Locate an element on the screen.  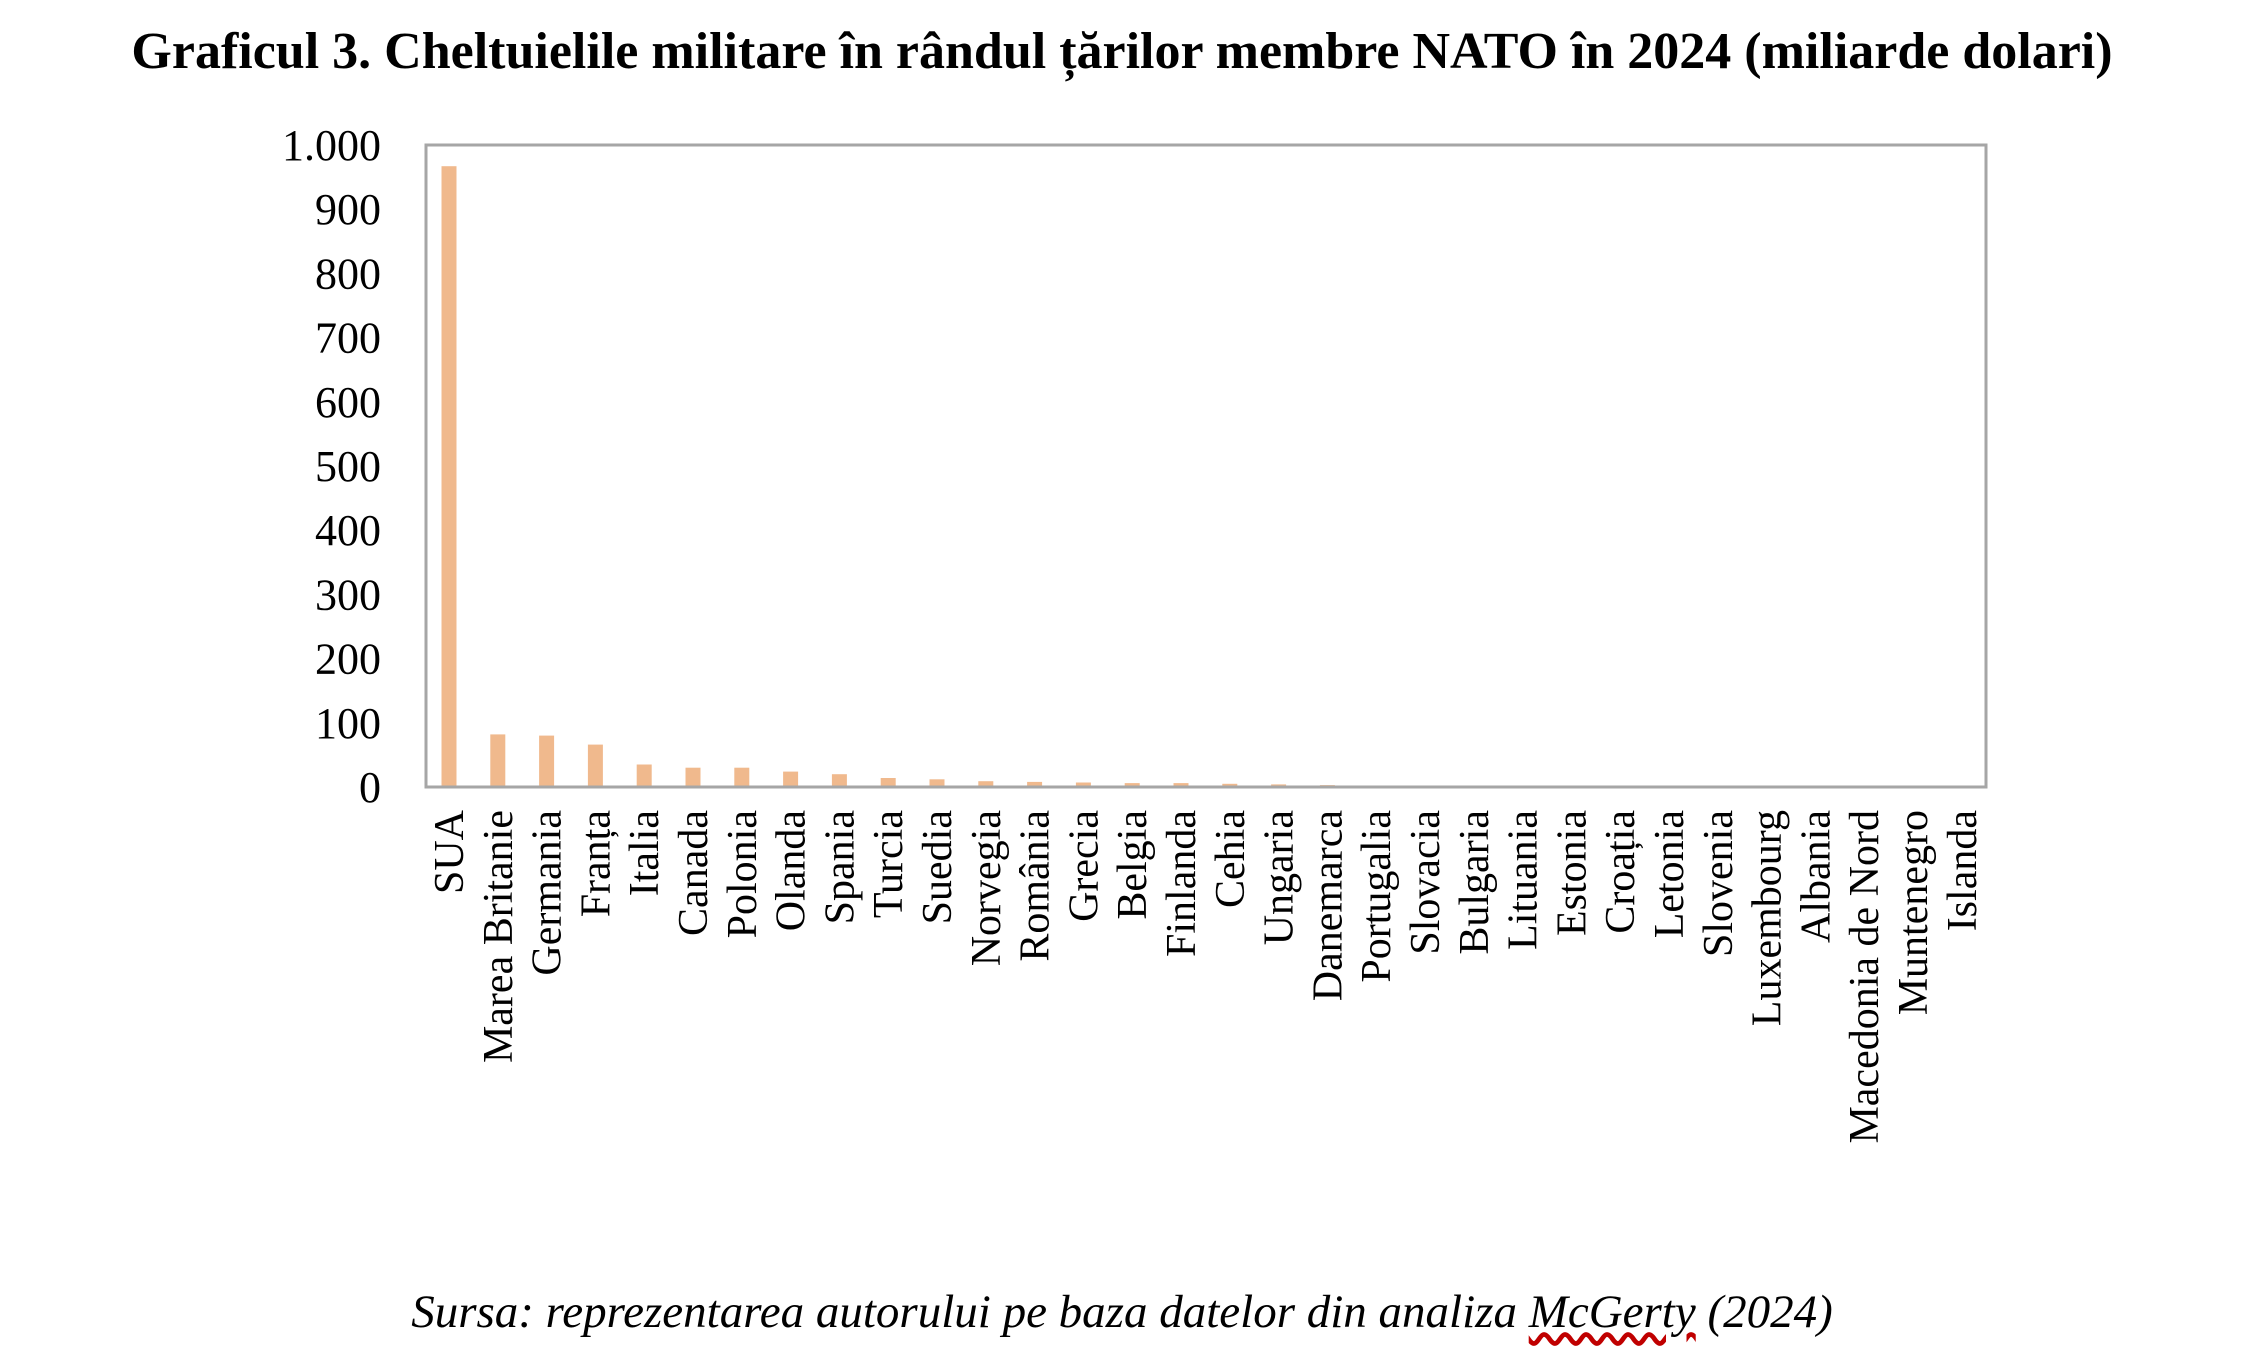
y-tick-label: 800 is located at coordinates (348, 273).